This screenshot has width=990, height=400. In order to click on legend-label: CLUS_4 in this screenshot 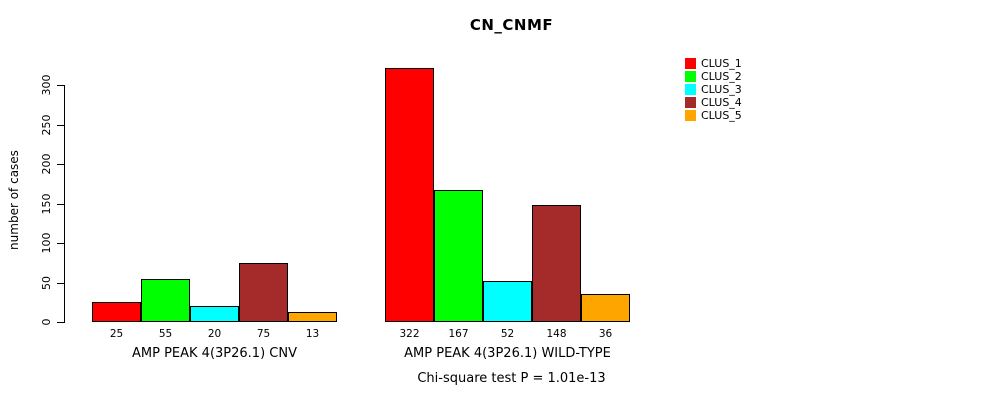, I will do `click(721, 102)`.